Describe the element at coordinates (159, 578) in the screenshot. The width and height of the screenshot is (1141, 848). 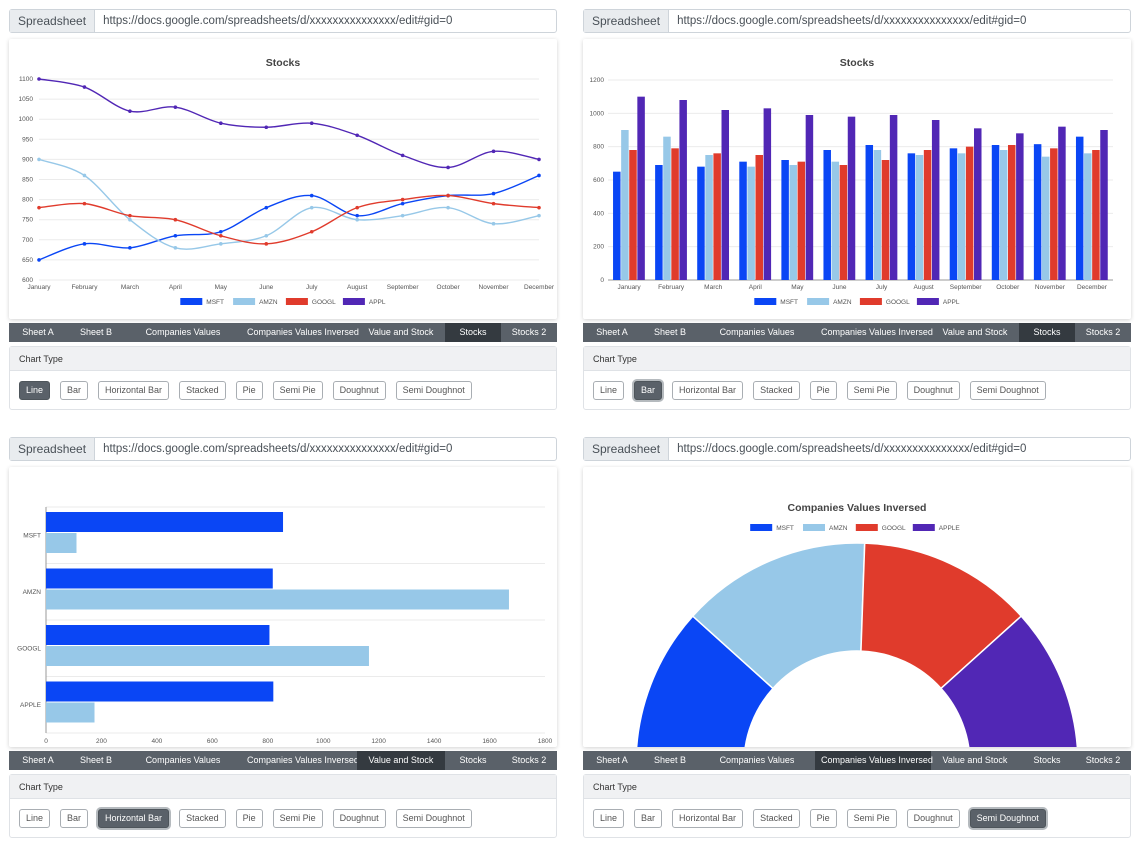
I see `bar-value-billion` at that location.